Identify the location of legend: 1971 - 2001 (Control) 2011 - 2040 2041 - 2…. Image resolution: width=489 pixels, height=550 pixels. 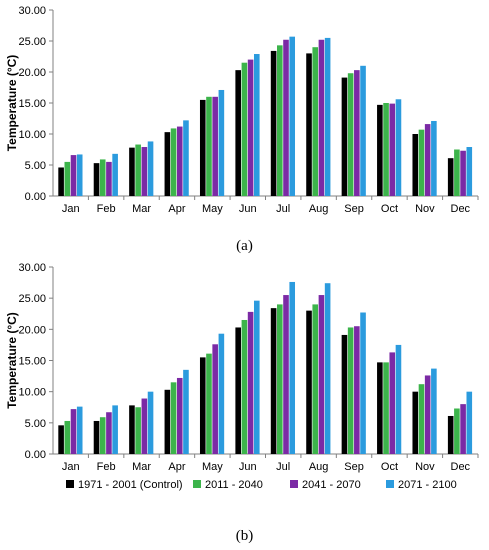
(261, 485).